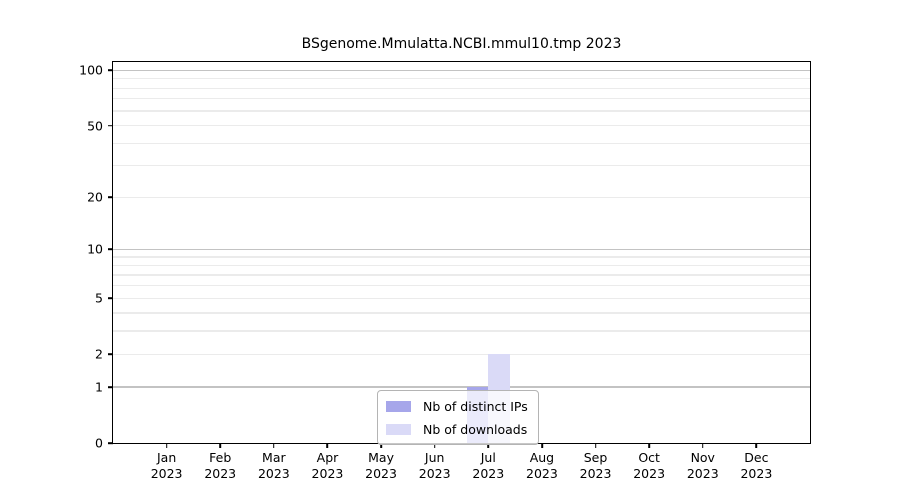  What do you see at coordinates (220, 457) in the screenshot?
I see `x-tick-month: Feb` at bounding box center [220, 457].